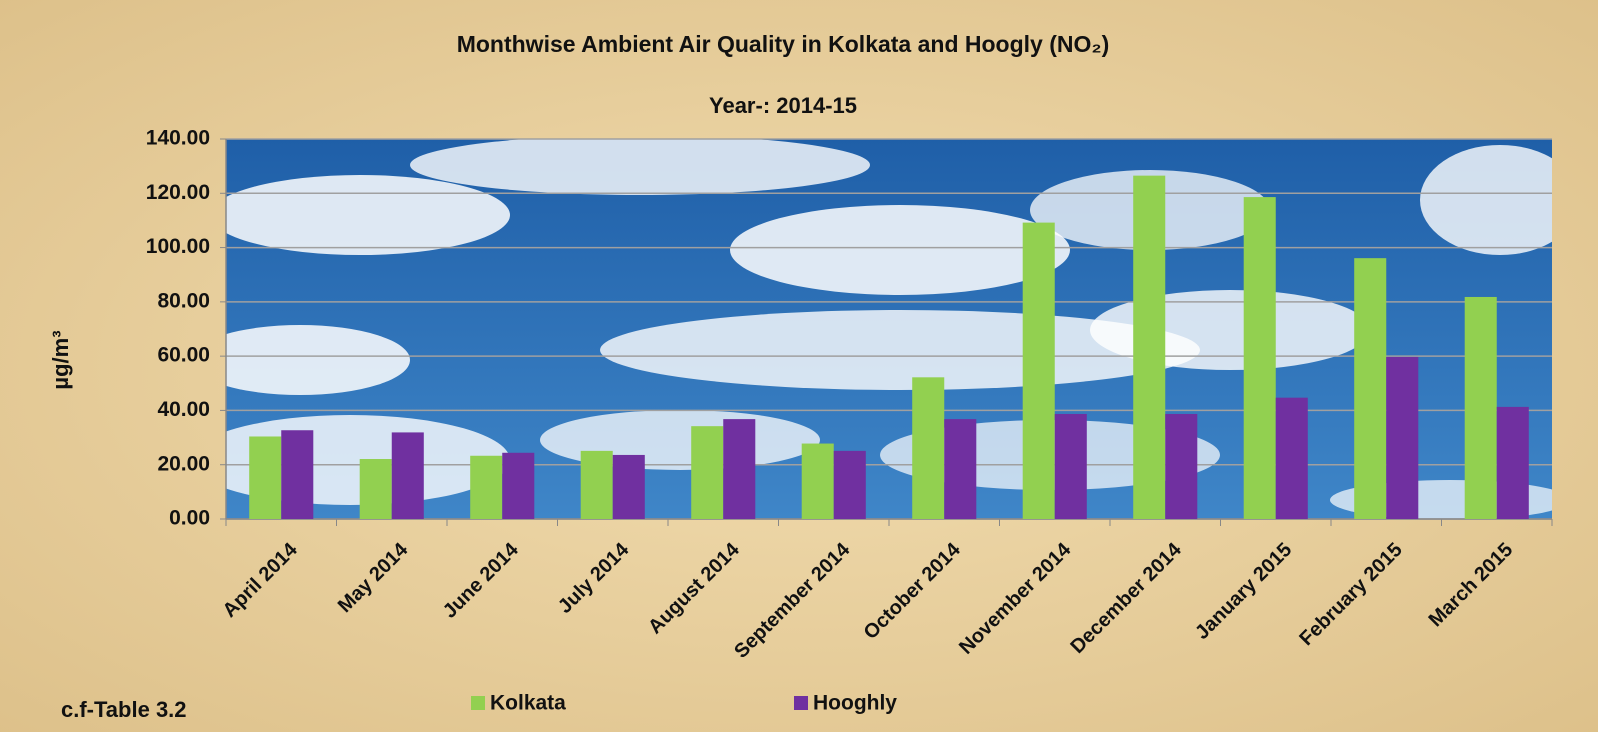 Image resolution: width=1598 pixels, height=732 pixels. I want to click on y-tick-label: 140.00, so click(178, 138).